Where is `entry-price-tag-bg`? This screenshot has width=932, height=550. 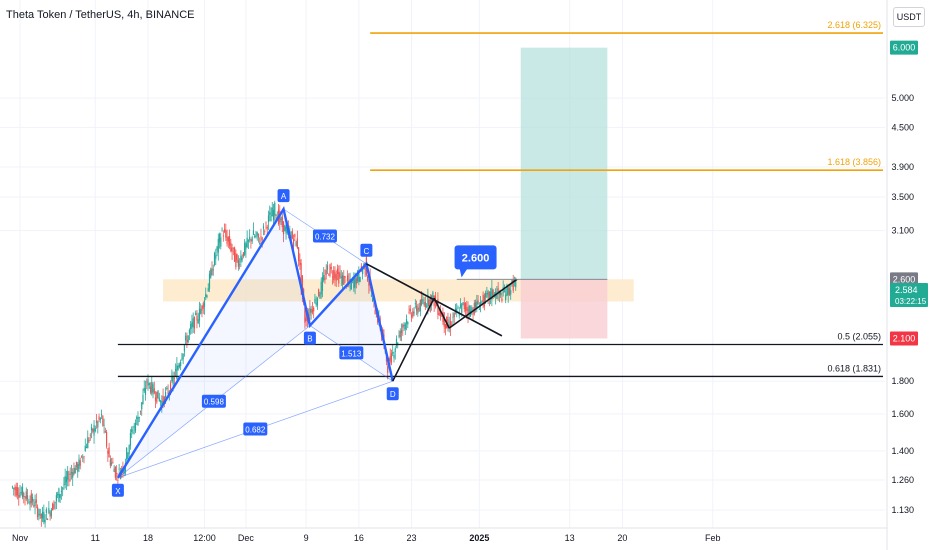
entry-price-tag-bg is located at coordinates (904, 279).